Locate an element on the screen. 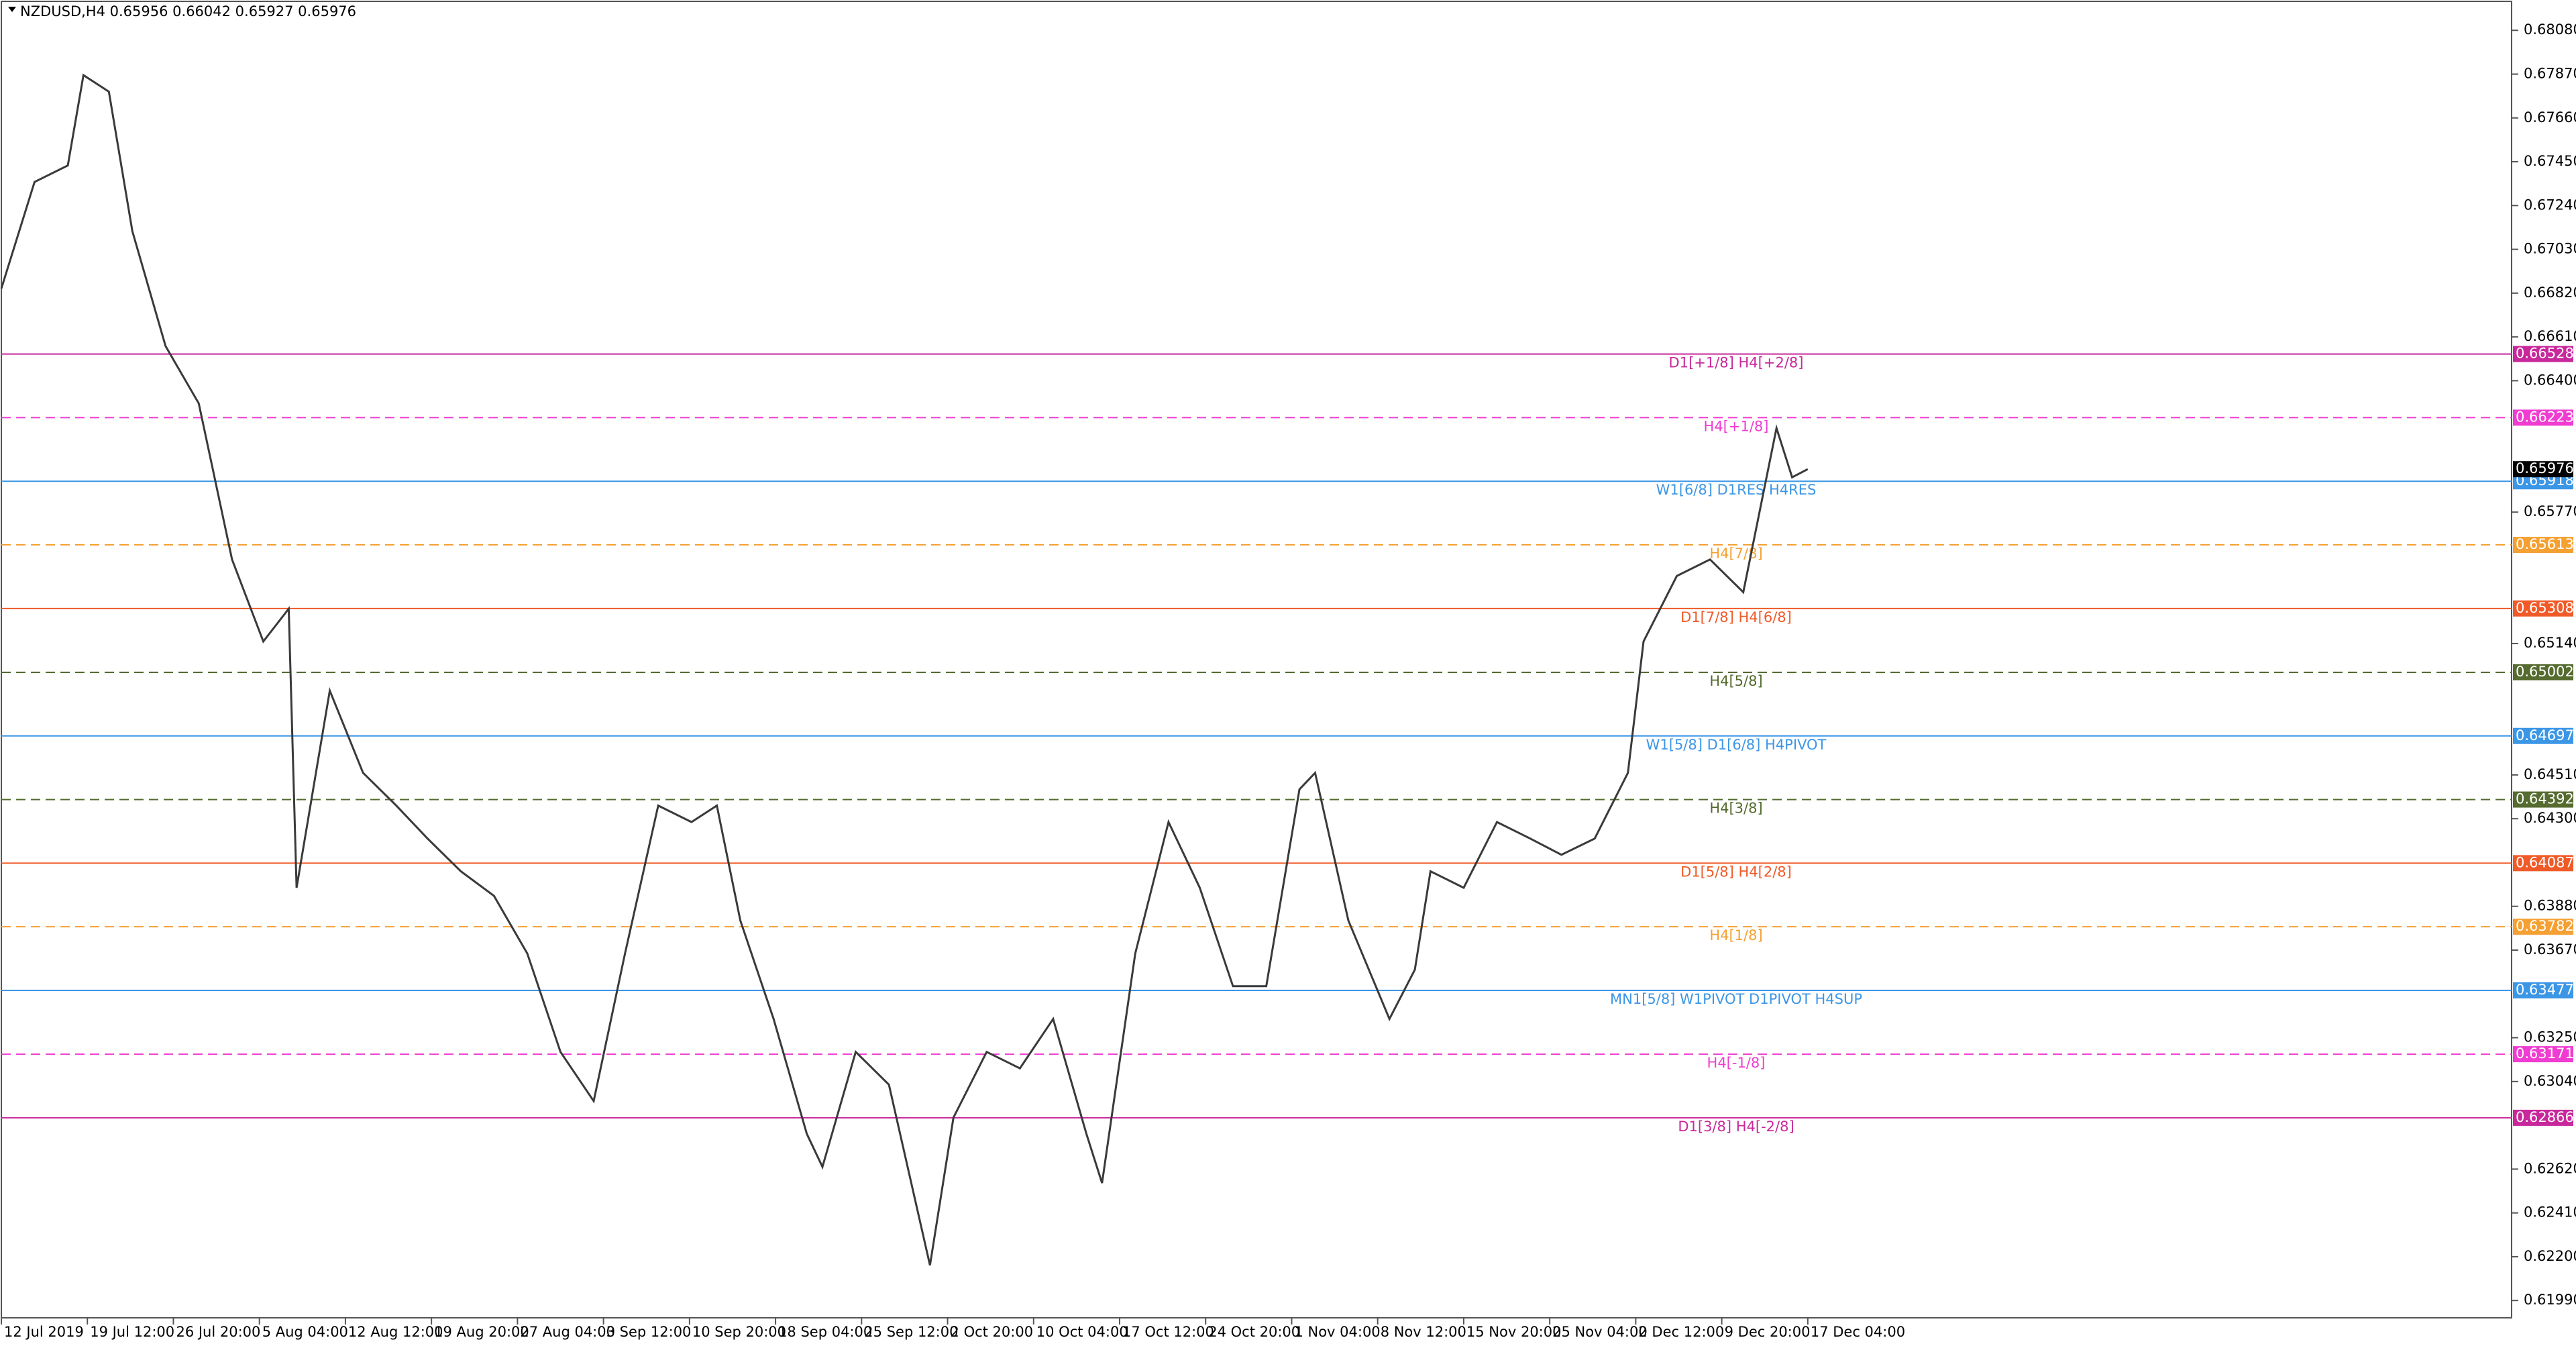 This screenshot has height=1346, width=2576. level-label: MN1[5/8] W1PIVOT D1PIVOT H4SUP is located at coordinates (1736, 999).